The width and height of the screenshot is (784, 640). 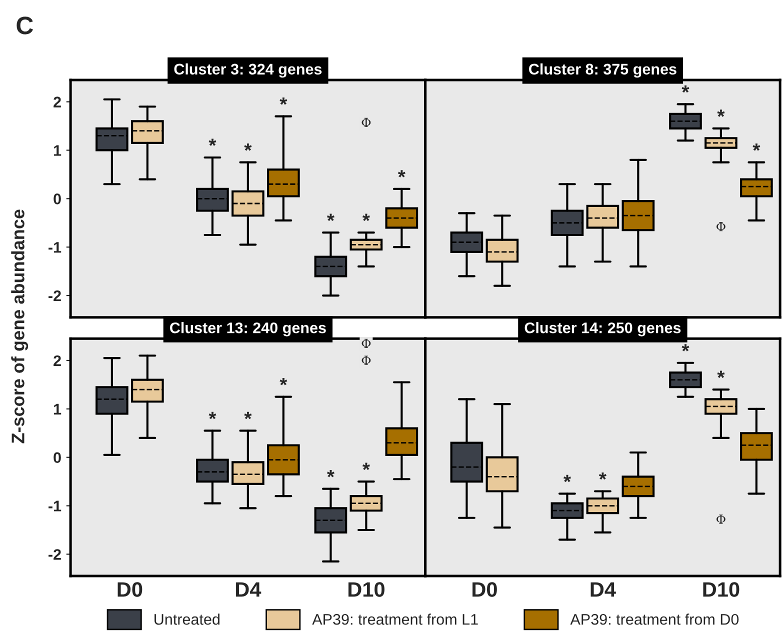 What do you see at coordinates (395, 619) in the screenshot?
I see `legend-label: AP39: treatment from L1` at bounding box center [395, 619].